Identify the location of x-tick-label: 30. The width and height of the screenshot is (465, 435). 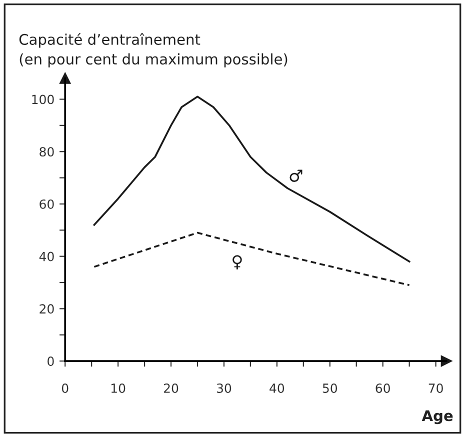
(224, 388).